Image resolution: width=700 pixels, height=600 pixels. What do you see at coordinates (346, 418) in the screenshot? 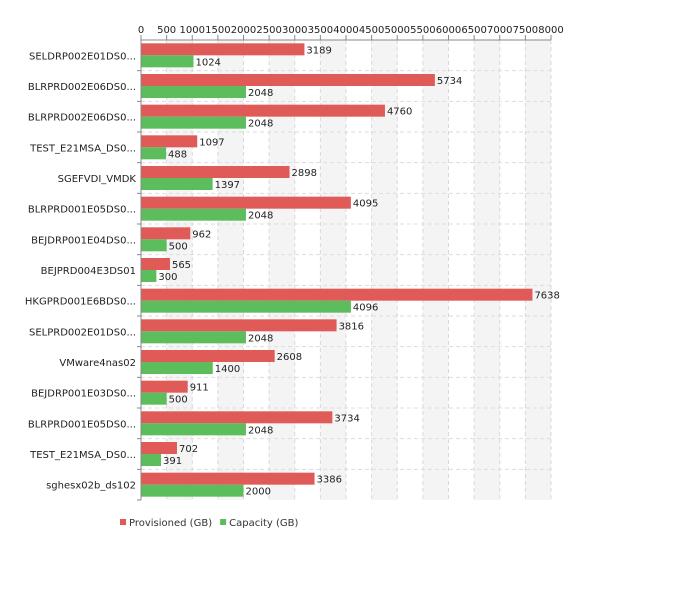
I see `data-label: 3734` at bounding box center [346, 418].